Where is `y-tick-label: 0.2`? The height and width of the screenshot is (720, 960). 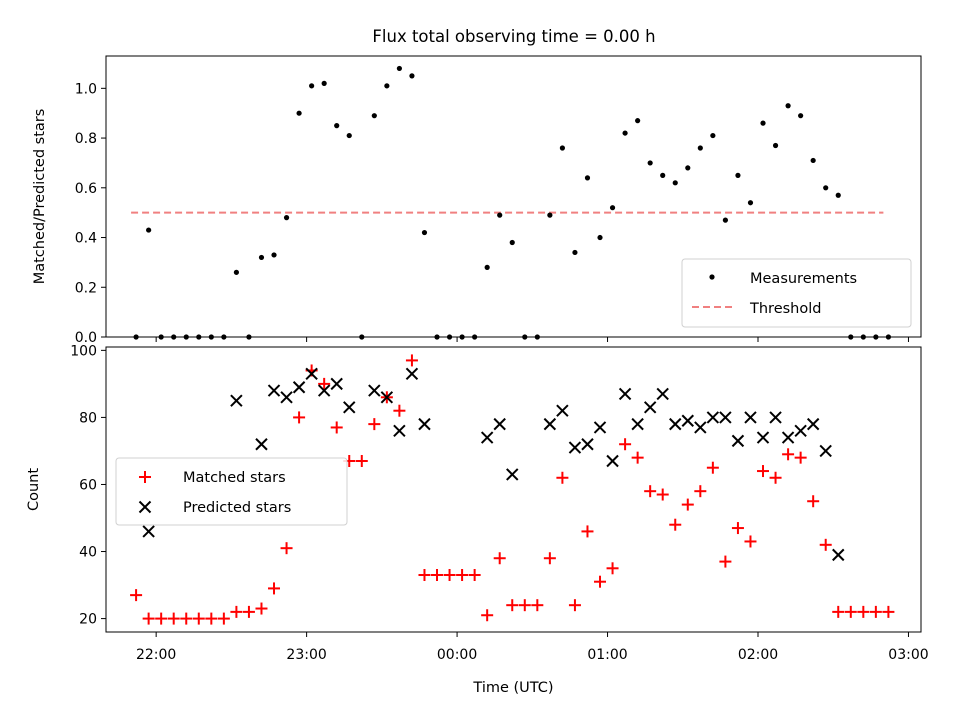 y-tick-label: 0.2 is located at coordinates (86, 288).